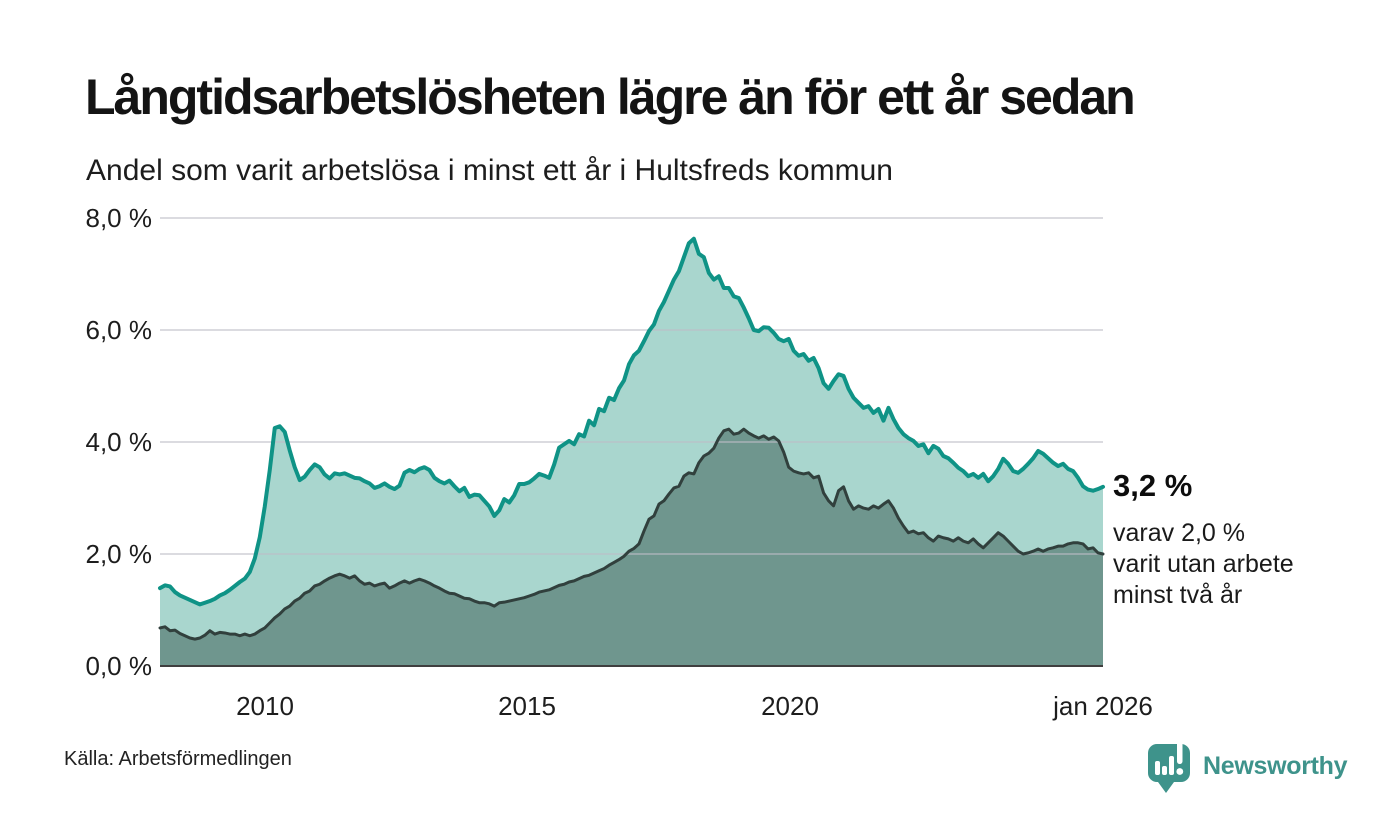 This screenshot has height=840, width=1400. I want to click on y-tick-label: 0,0 %, so click(119, 666).